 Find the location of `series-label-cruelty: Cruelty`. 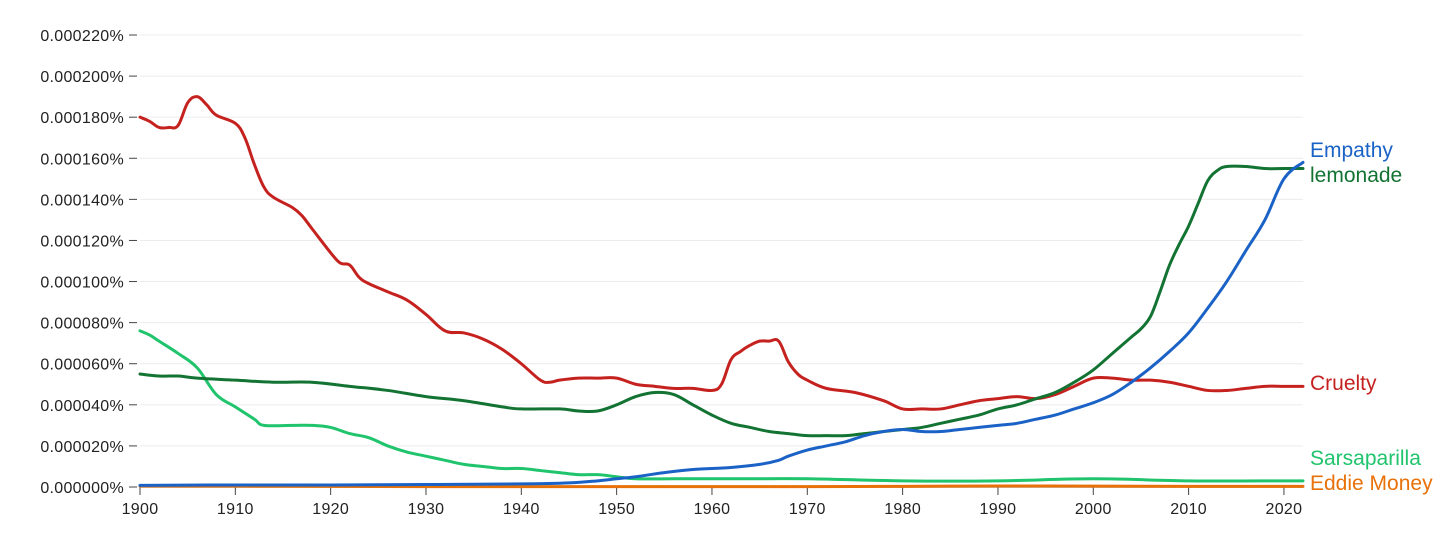

series-label-cruelty: Cruelty is located at coordinates (1343, 383).